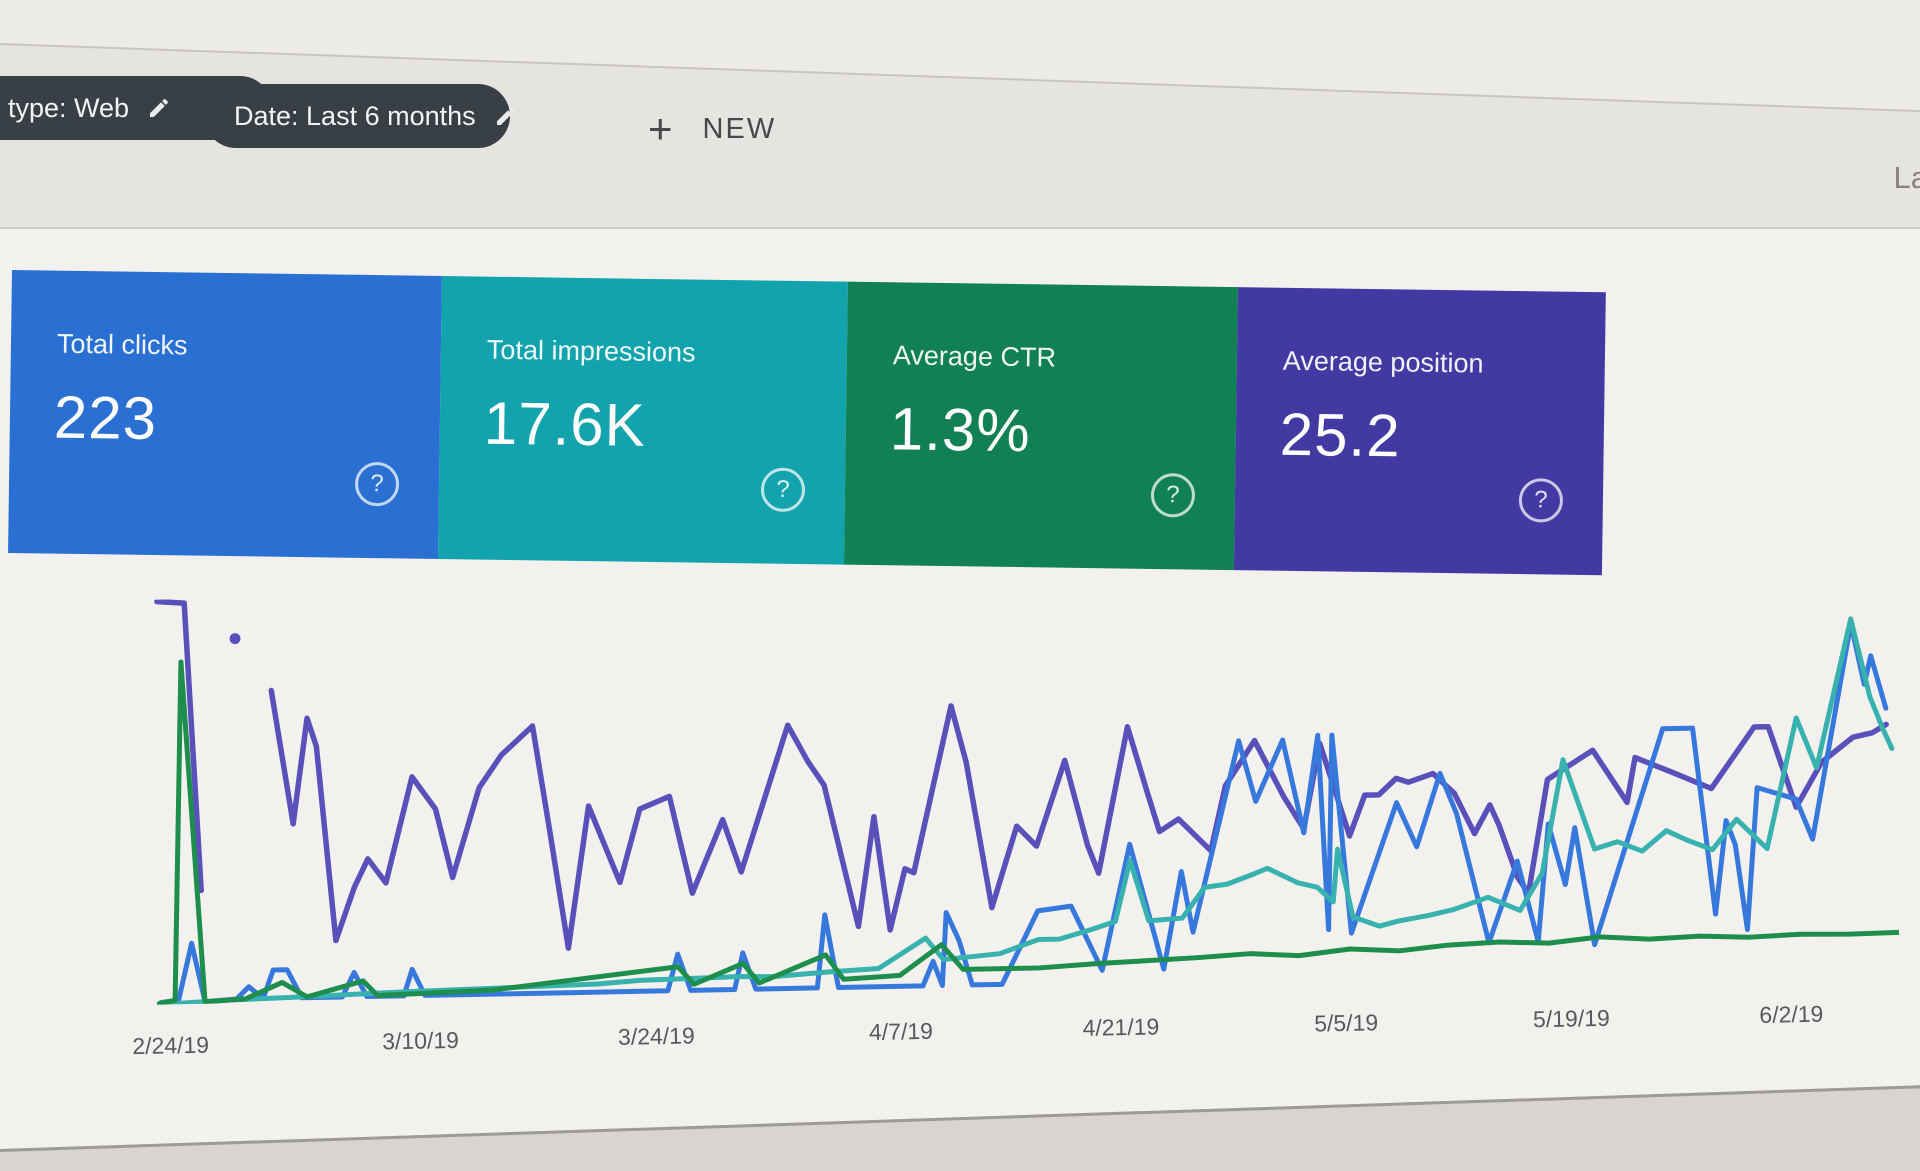 This screenshot has height=1171, width=1920. Describe the element at coordinates (1906, 177) in the screenshot. I see `last-updated-text-truncated: La` at that location.